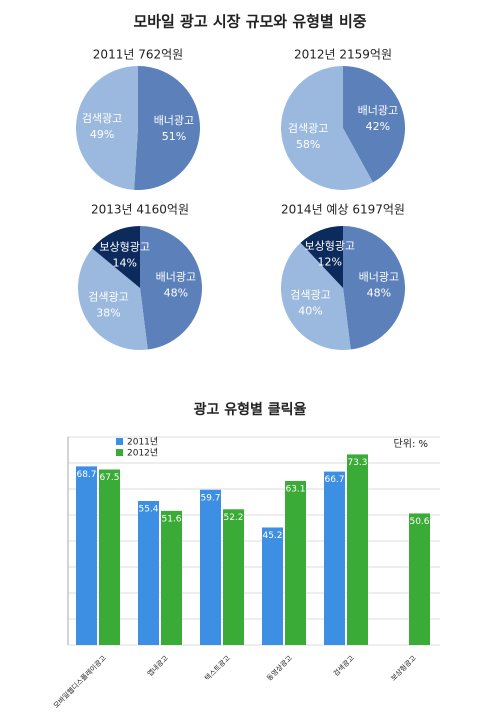  What do you see at coordinates (343, 55) in the screenshot?
I see `pie-title: 2012년 2159억원` at bounding box center [343, 55].